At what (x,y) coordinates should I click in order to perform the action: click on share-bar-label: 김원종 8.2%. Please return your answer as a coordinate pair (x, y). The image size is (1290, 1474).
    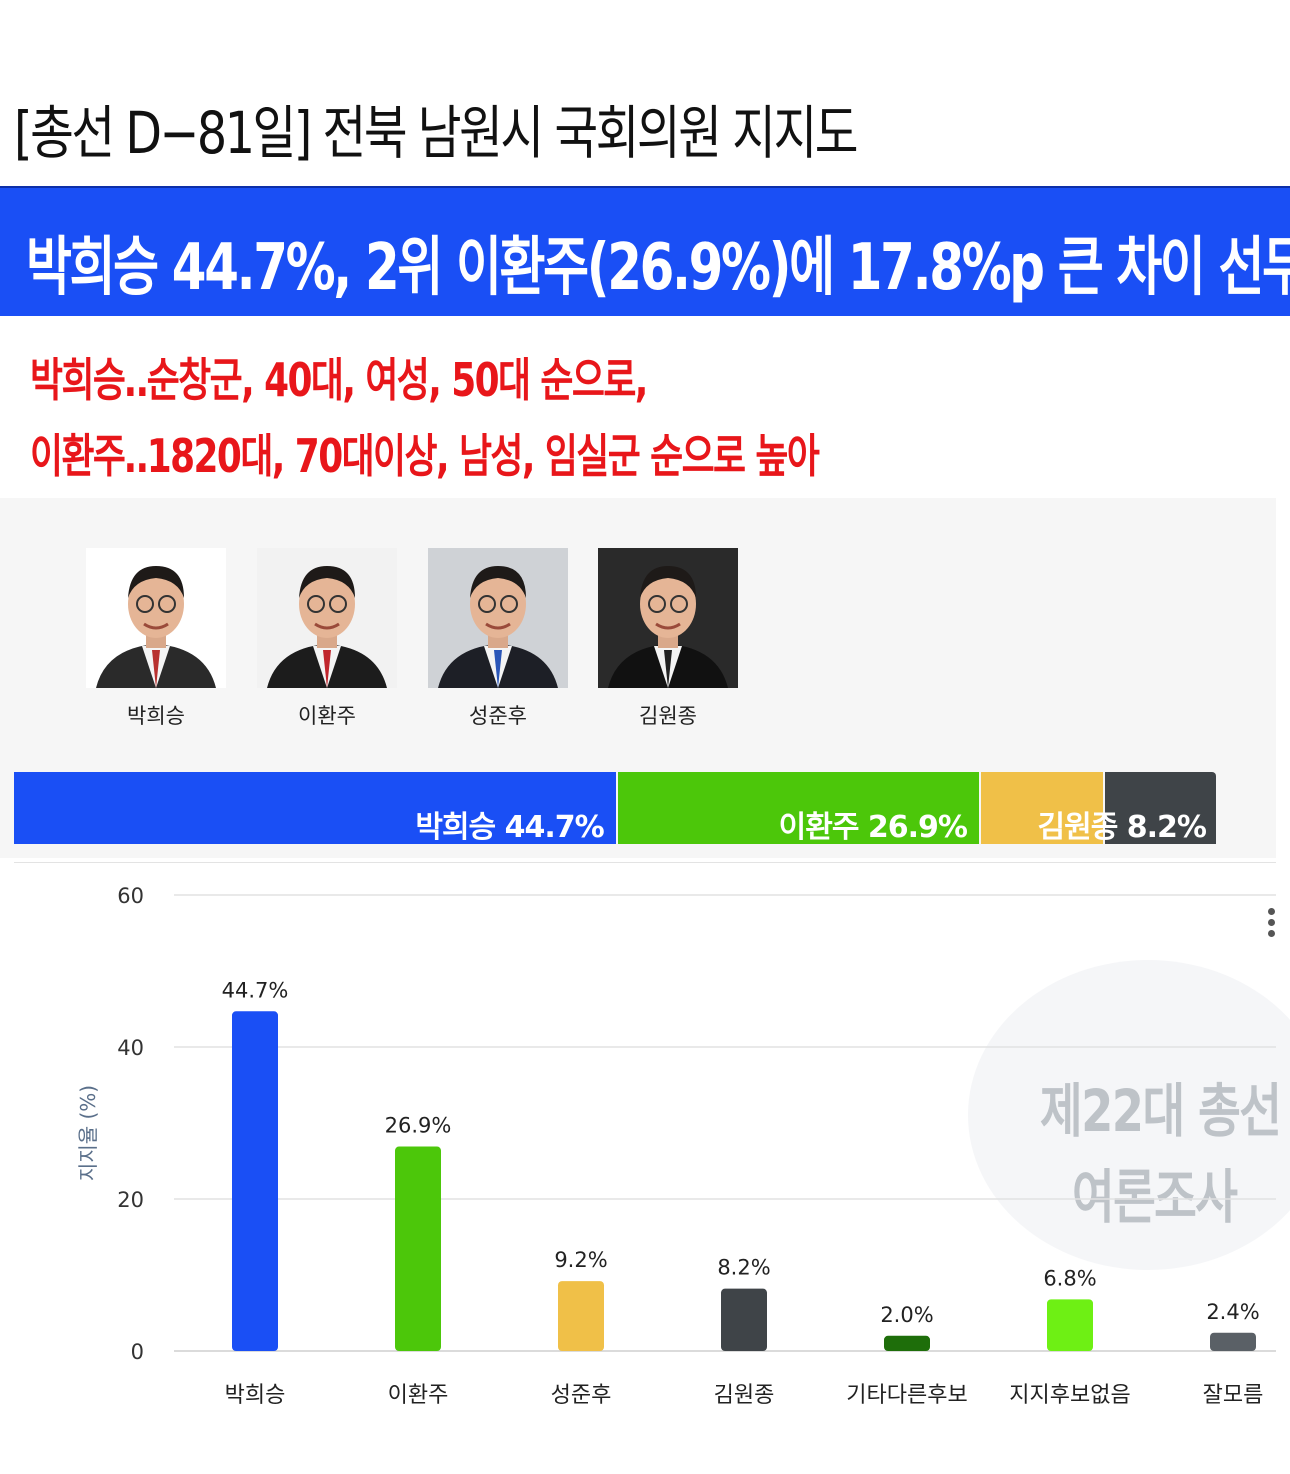
    Looking at the image, I should click on (1122, 827).